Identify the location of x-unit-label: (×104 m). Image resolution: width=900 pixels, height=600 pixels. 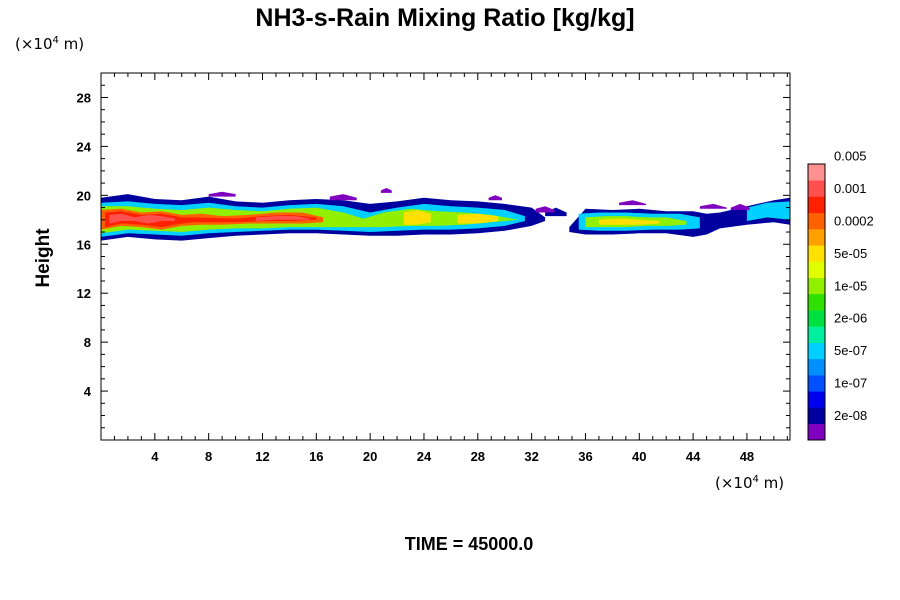
(749, 483).